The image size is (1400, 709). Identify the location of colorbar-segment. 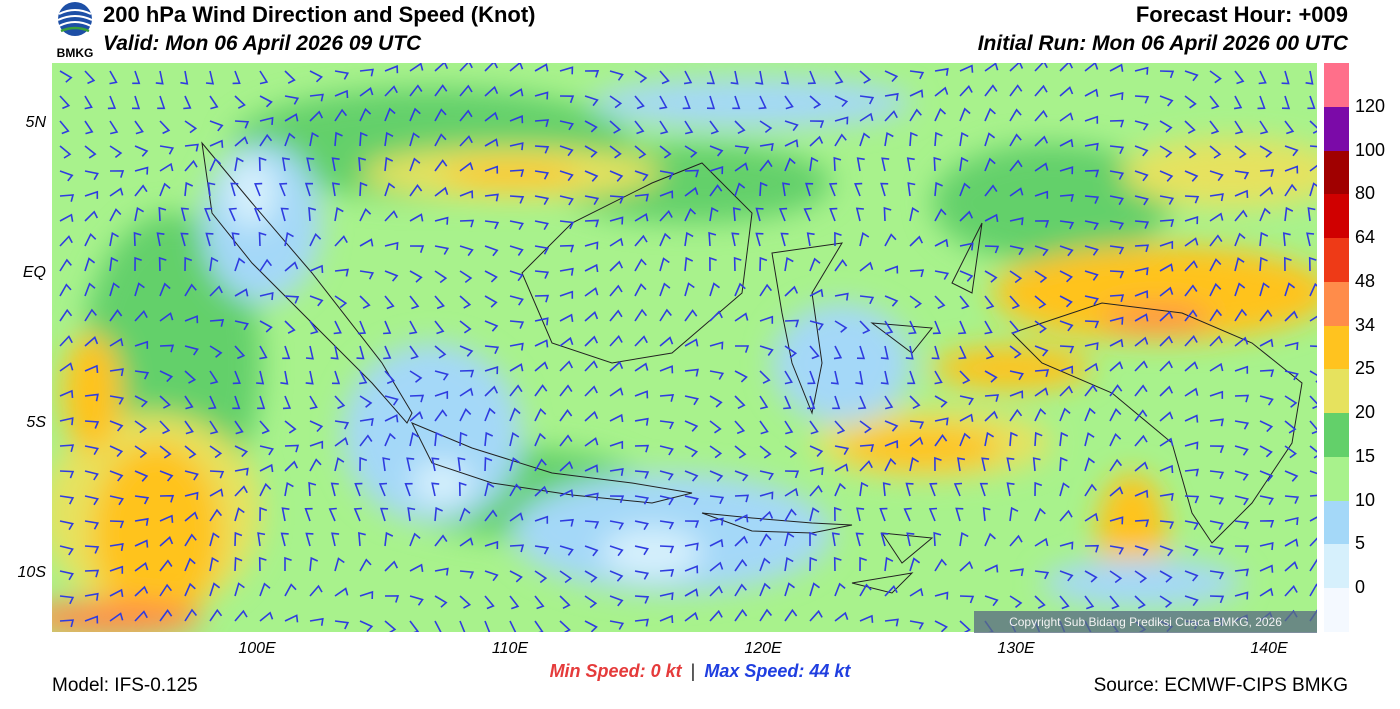
(1336, 435).